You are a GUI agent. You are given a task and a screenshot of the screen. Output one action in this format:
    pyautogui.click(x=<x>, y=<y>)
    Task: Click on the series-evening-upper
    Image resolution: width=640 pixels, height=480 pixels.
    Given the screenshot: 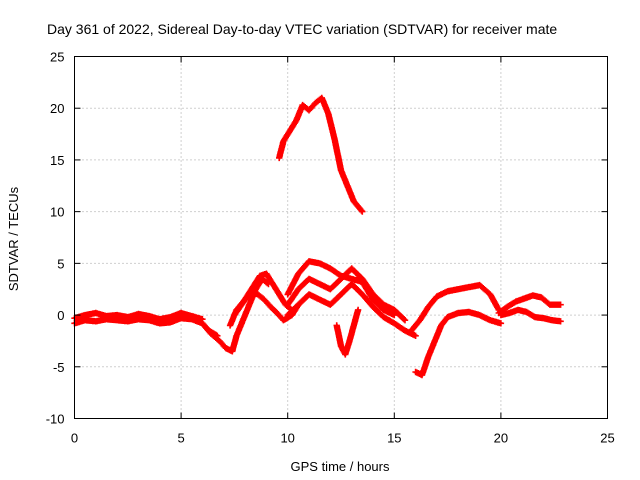 What is the action you would take?
    pyautogui.click(x=529, y=304)
    